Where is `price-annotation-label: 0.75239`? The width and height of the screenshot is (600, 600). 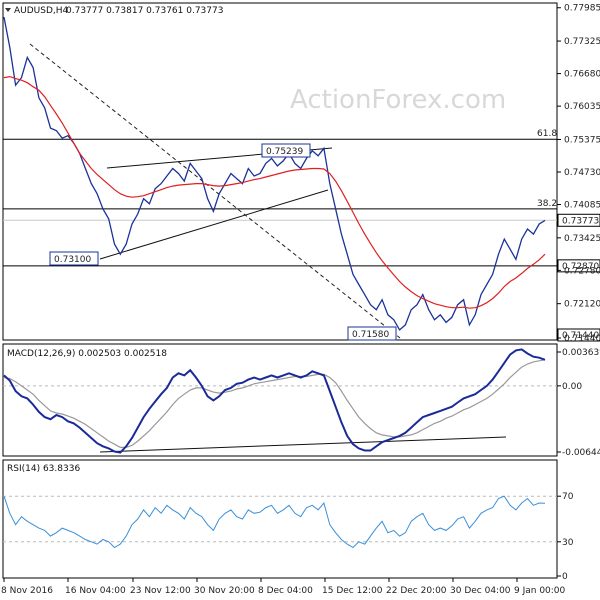
price-annotation-label: 0.75239 is located at coordinates (284, 152).